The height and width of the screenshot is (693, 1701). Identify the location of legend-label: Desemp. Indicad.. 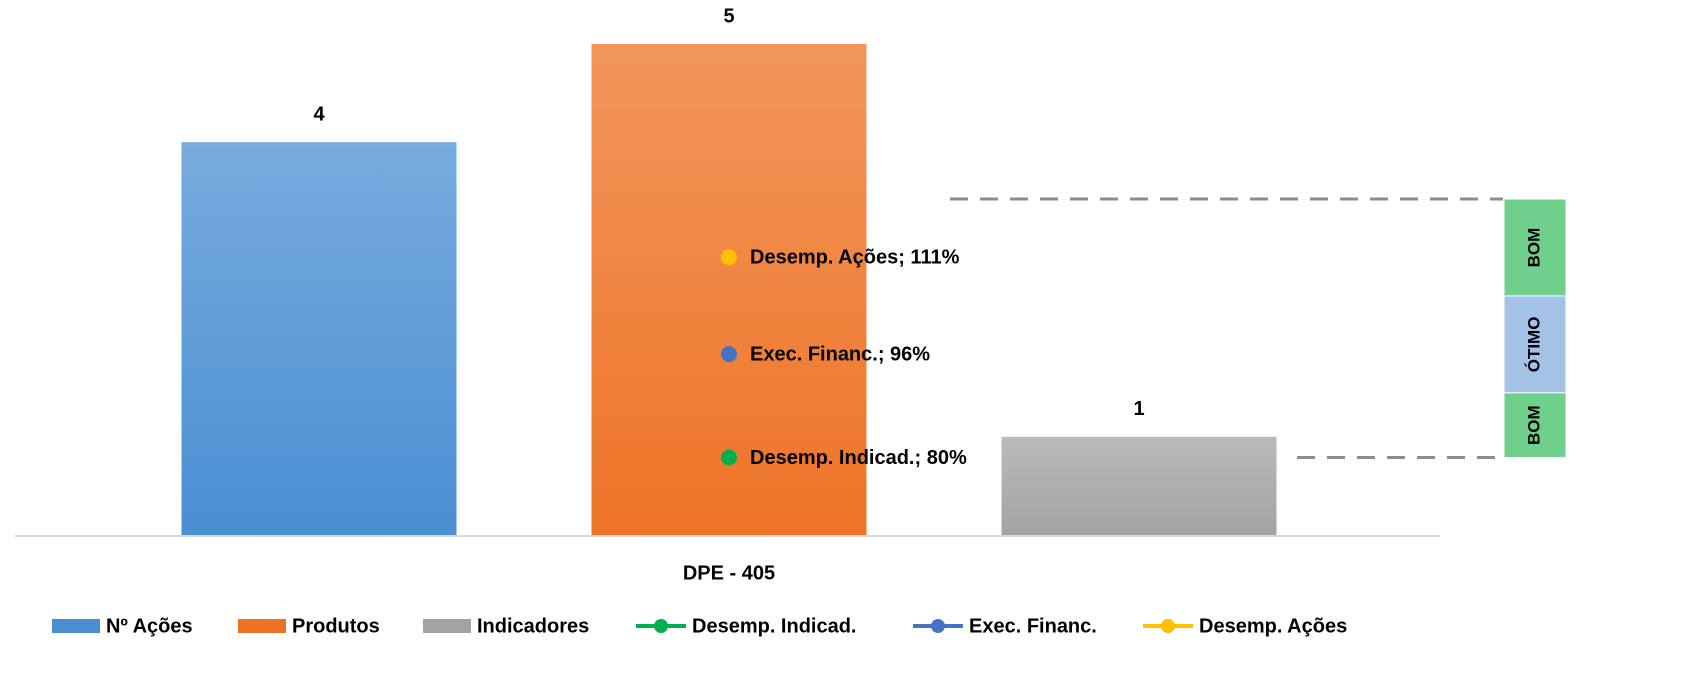
(774, 626).